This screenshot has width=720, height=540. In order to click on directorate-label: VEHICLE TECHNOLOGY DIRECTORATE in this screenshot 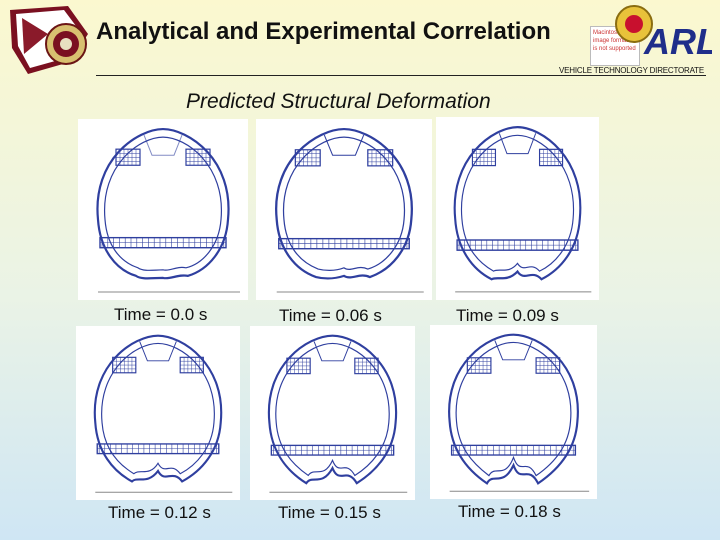, I will do `click(631, 70)`.